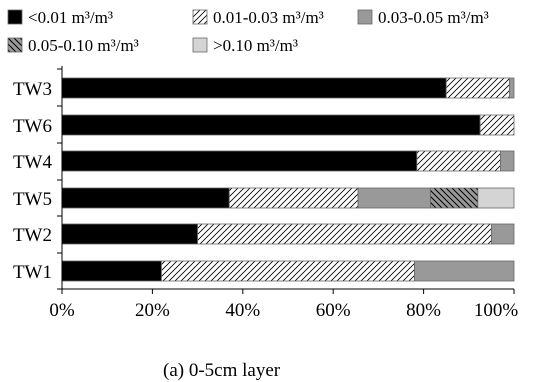  Describe the element at coordinates (32, 89) in the screenshot. I see `category-label: TW3` at that location.